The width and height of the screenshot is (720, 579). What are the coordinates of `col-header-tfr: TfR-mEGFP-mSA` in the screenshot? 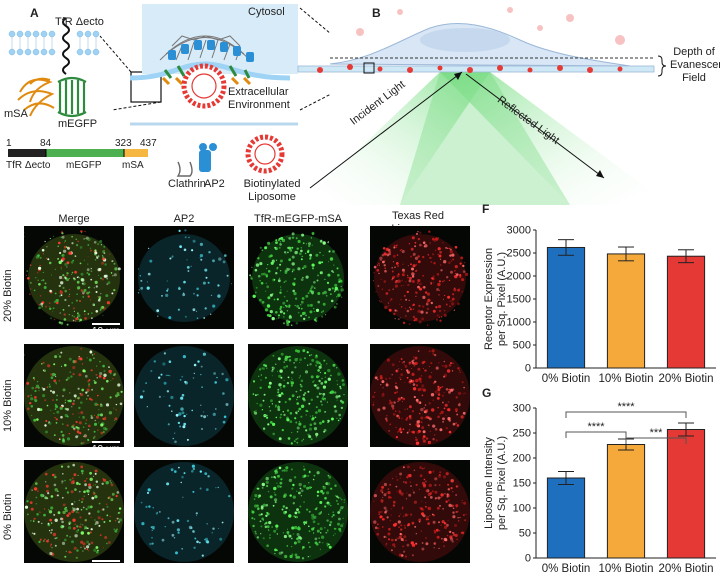 It's located at (298, 219).